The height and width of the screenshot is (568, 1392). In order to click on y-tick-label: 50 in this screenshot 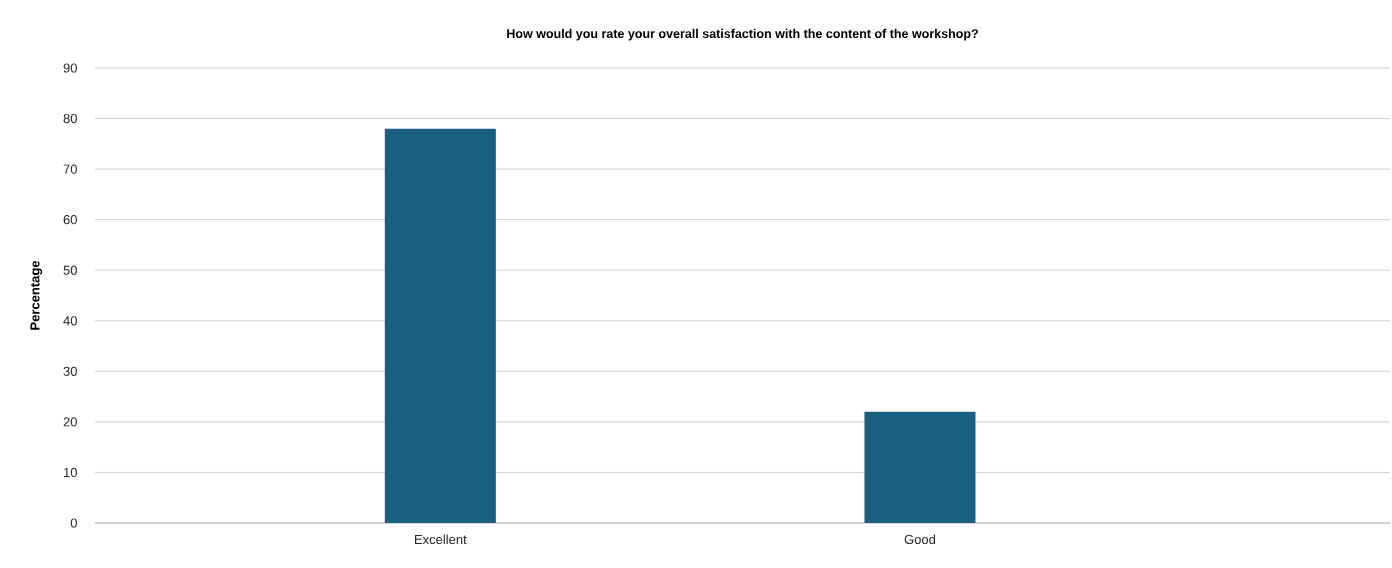, I will do `click(70, 270)`.